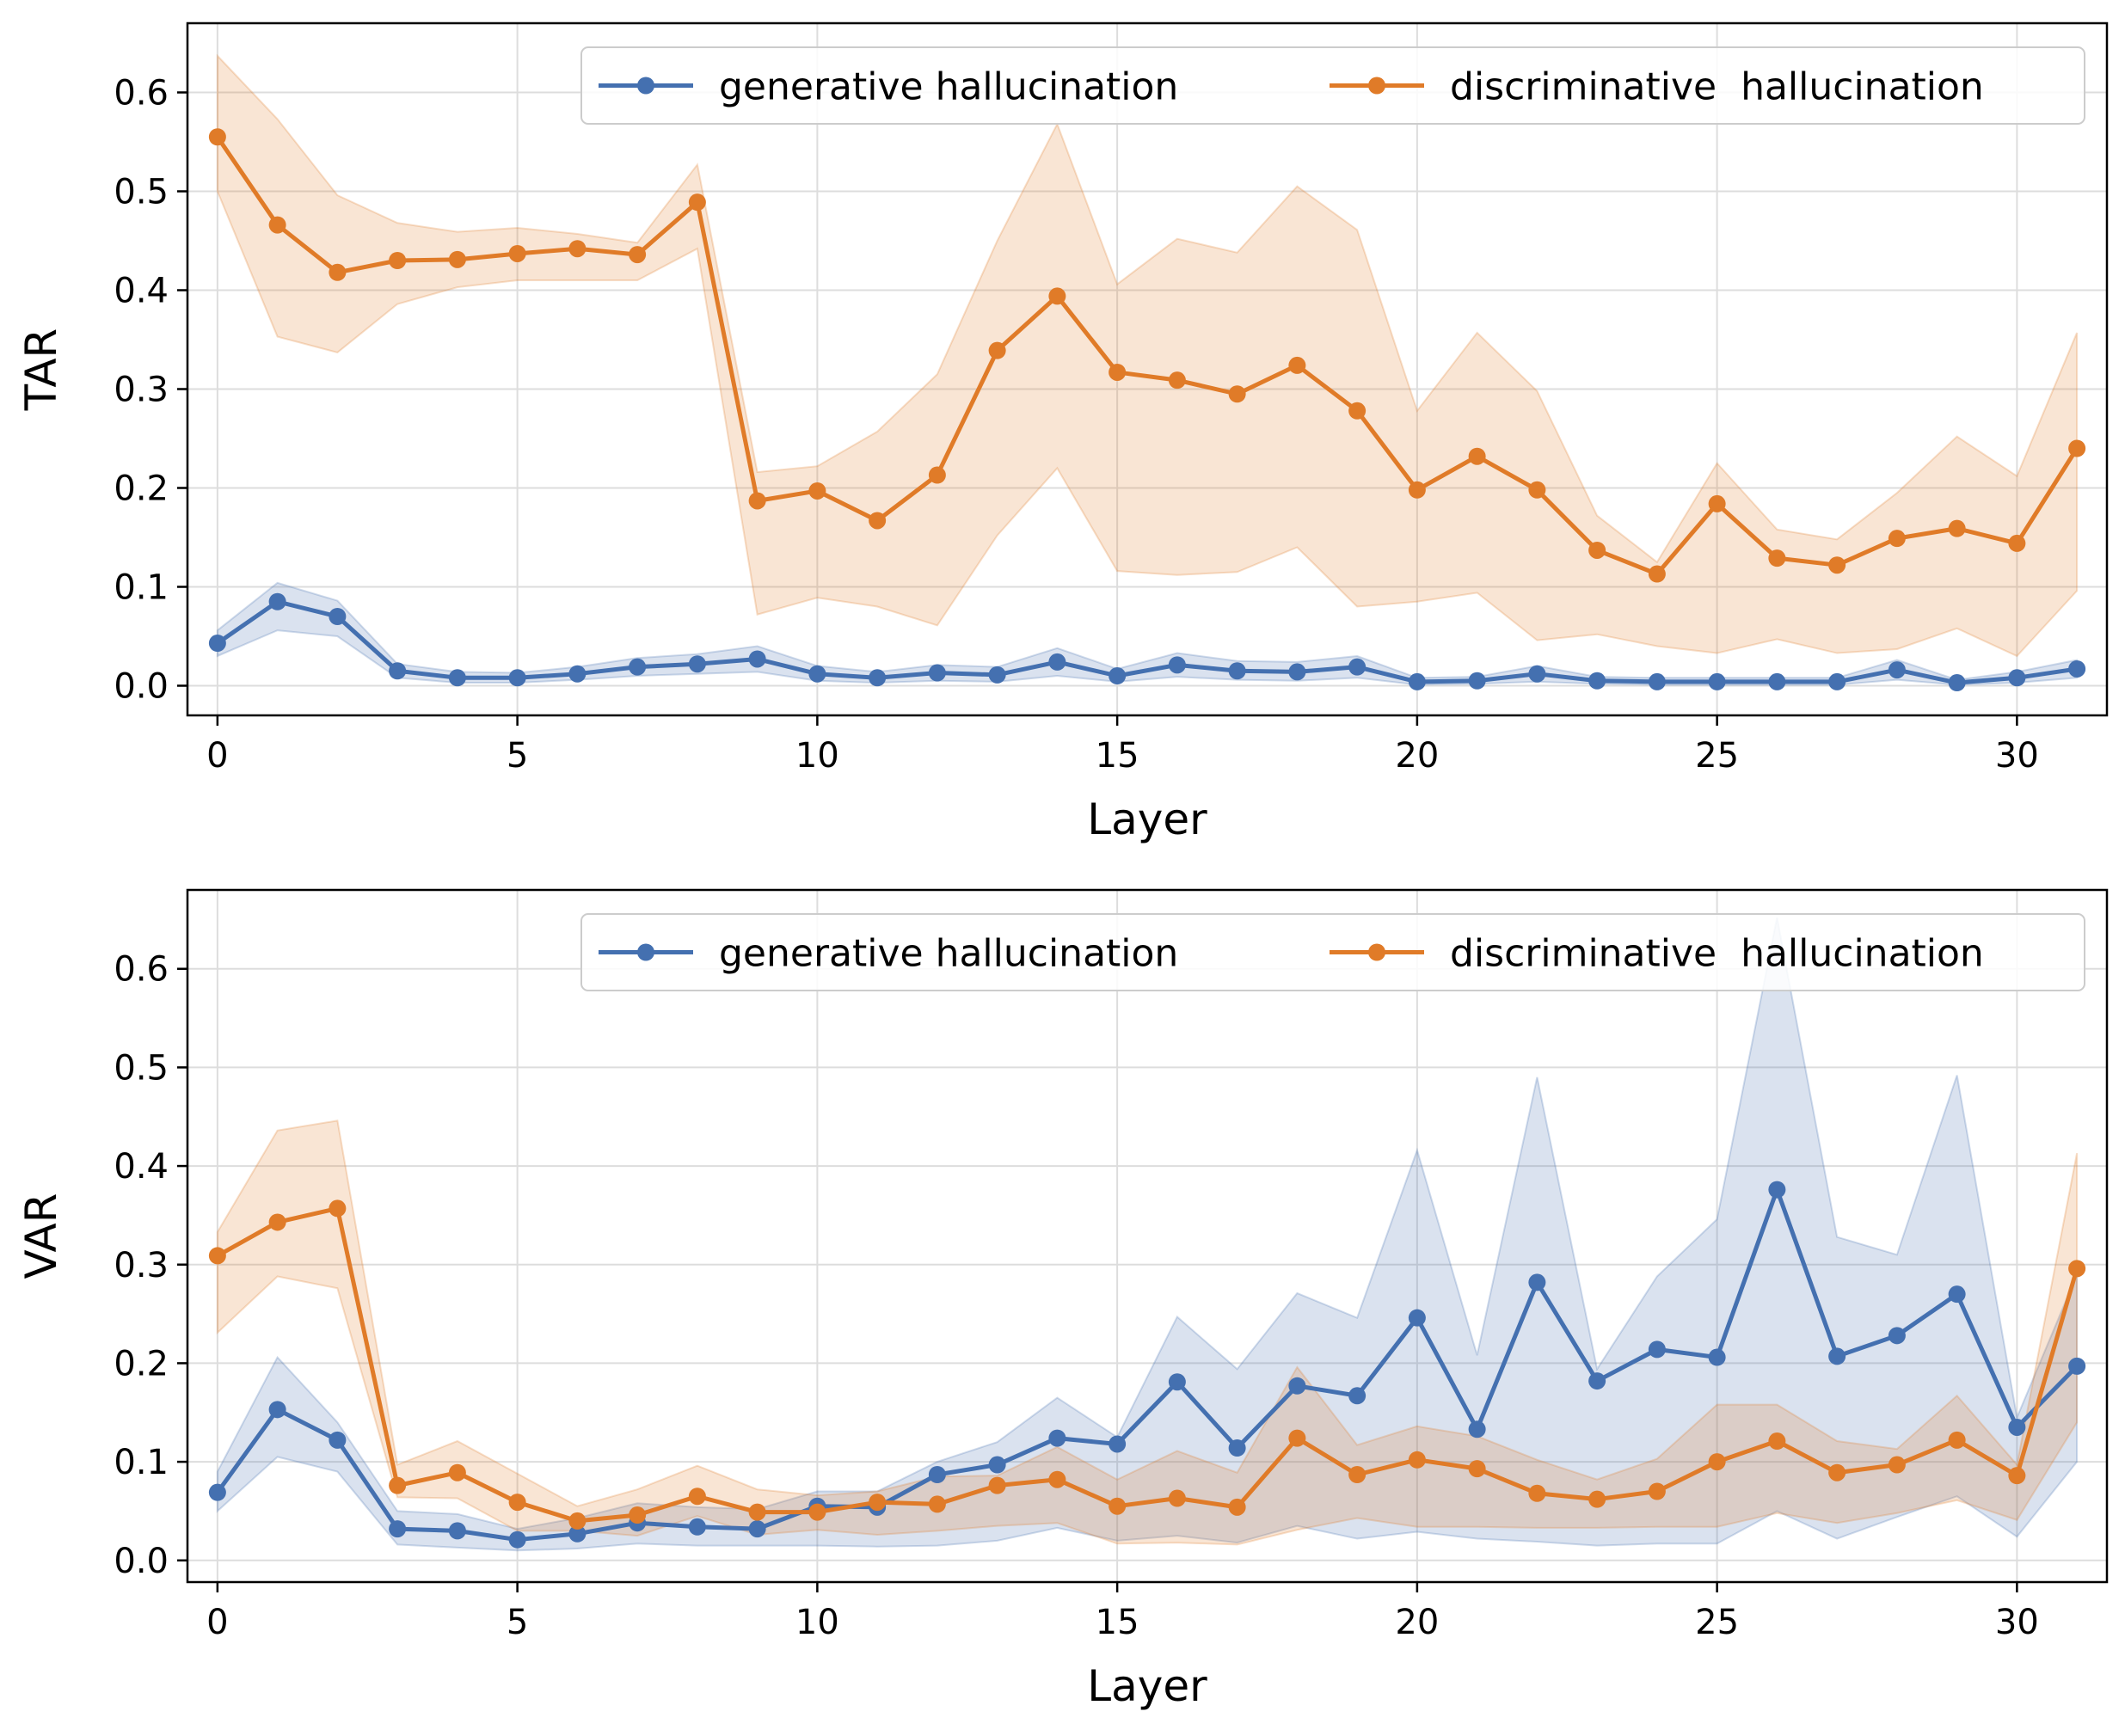  Describe the element at coordinates (142, 1463) in the screenshot. I see `y-tick-label: 0.1` at that location.